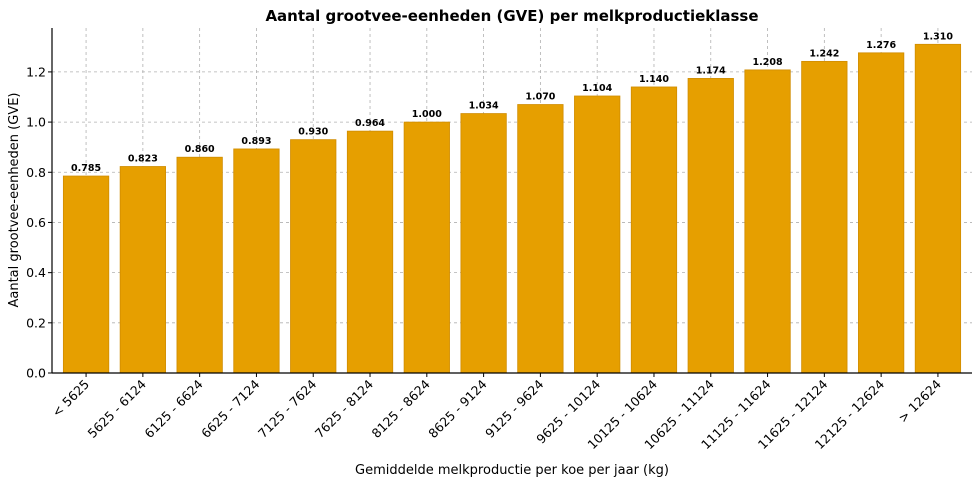 Image resolution: width=978 pixels, height=485 pixels. What do you see at coordinates (768, 62) in the screenshot?
I see `bar-value-label: 1.208` at bounding box center [768, 62].